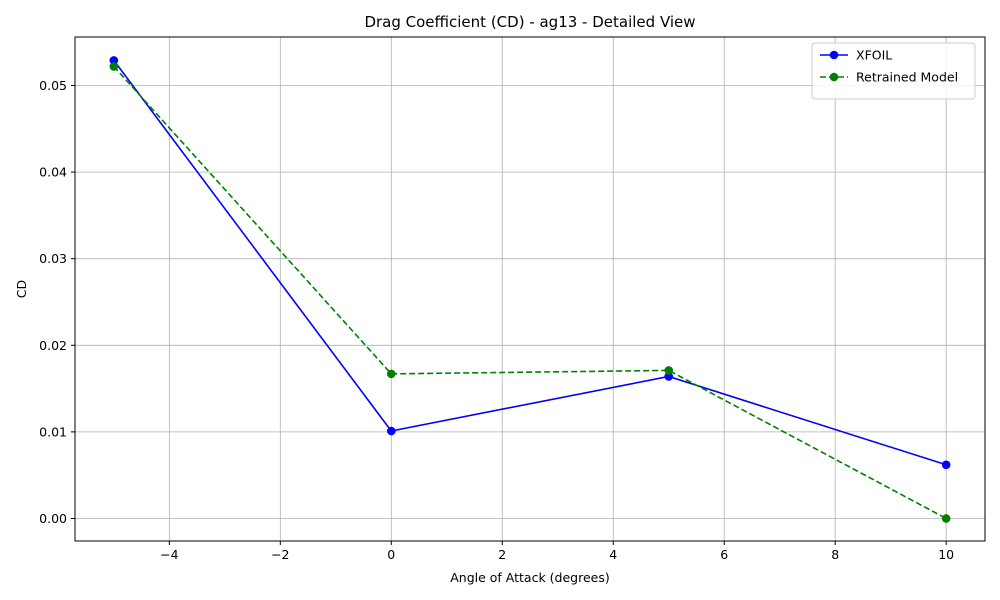 The height and width of the screenshot is (600, 1000). What do you see at coordinates (874, 55) in the screenshot?
I see `legend-label-xfoil: XFOIL` at bounding box center [874, 55].